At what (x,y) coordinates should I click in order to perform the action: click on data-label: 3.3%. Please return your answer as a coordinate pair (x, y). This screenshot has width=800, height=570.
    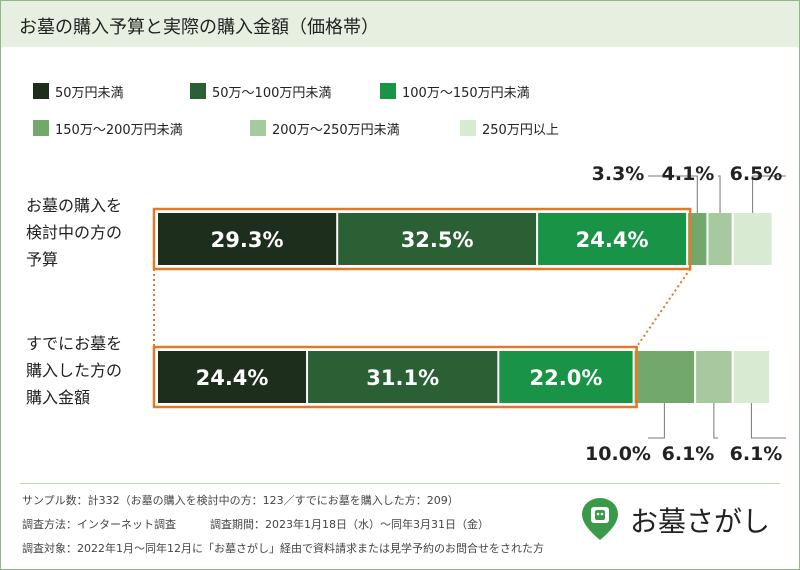
    Looking at the image, I should click on (618, 174).